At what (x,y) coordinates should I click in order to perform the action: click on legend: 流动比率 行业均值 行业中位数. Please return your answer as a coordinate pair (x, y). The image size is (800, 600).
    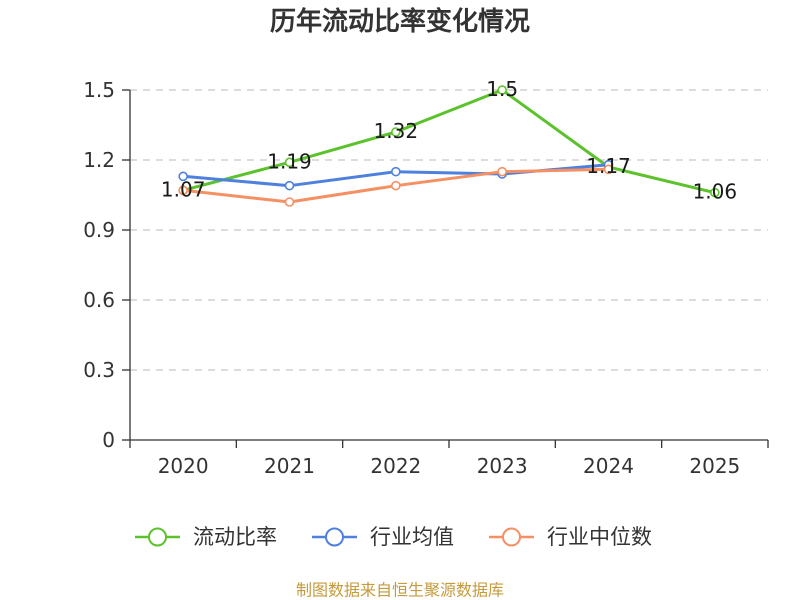
    Looking at the image, I should click on (393, 537).